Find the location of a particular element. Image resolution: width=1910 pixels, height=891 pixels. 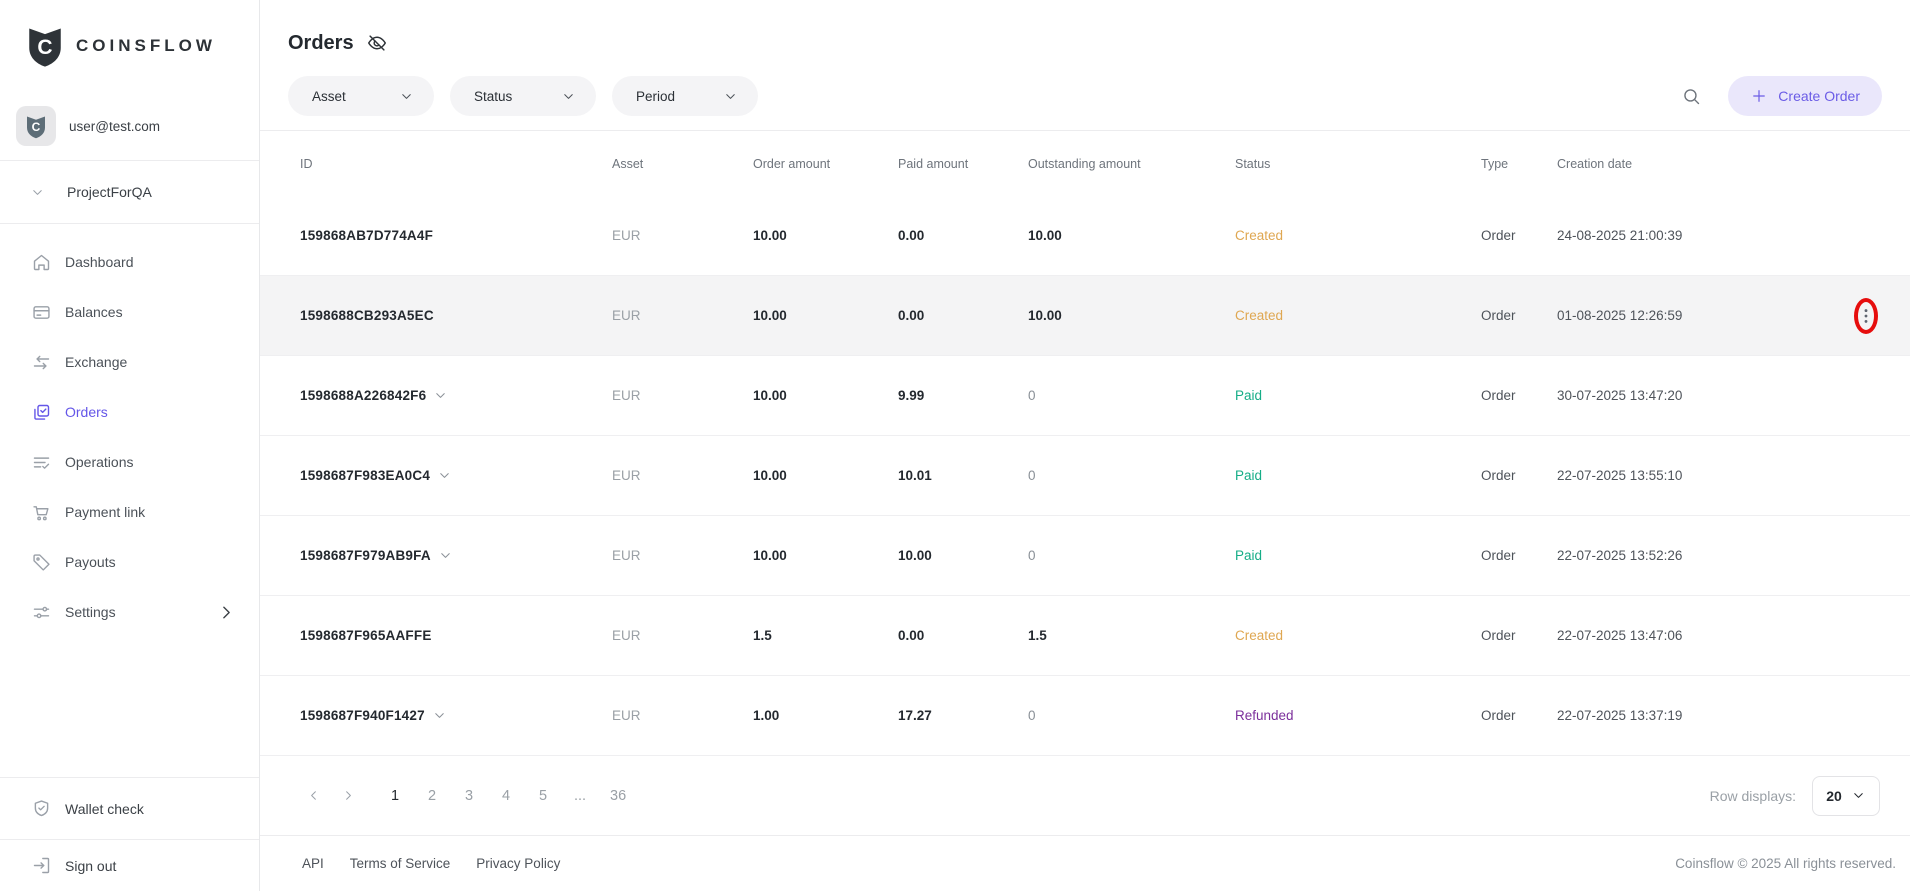

project-selector: ProjectForQA is located at coordinates (129, 192).